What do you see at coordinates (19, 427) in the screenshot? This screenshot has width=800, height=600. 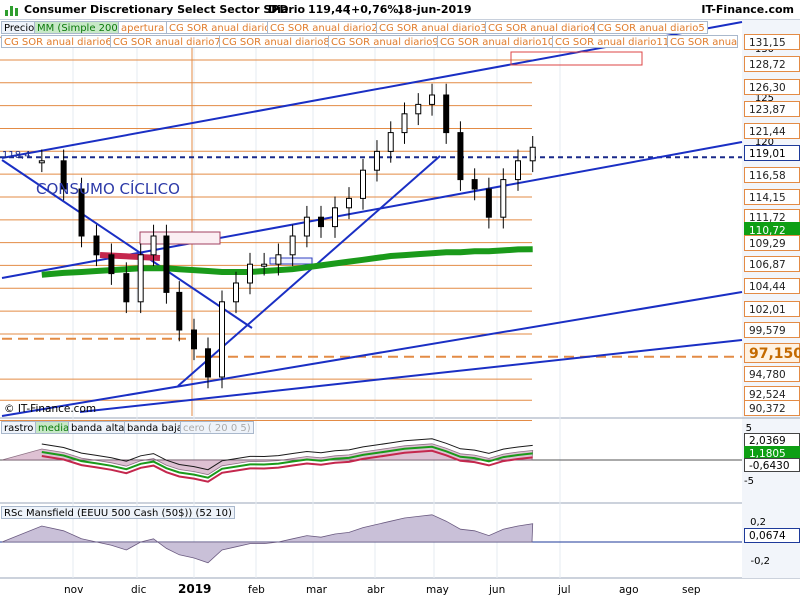 I see `tag-rastro: rastro` at bounding box center [19, 427].